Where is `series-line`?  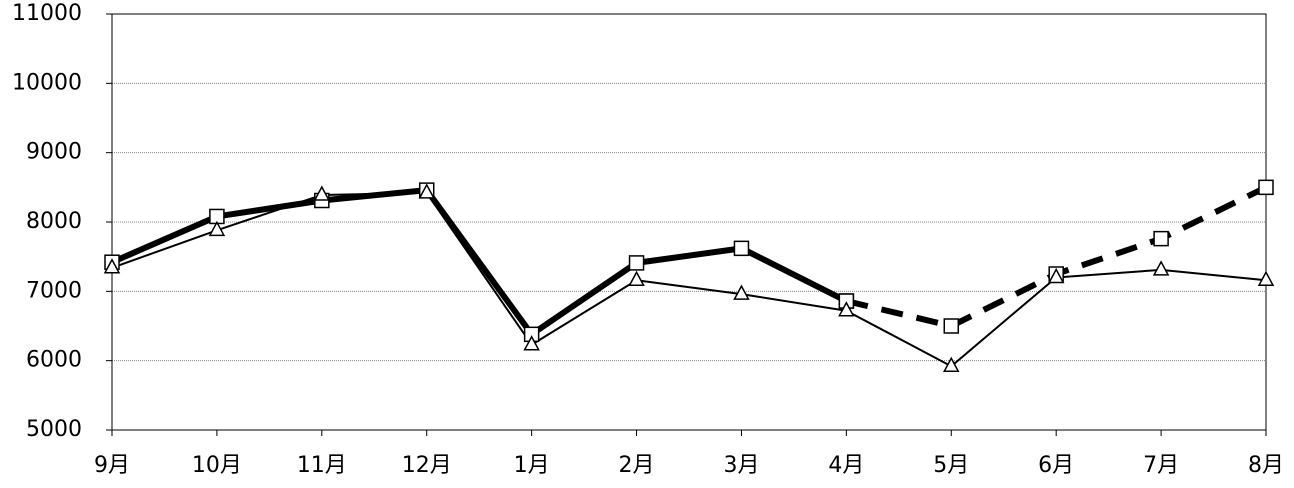
series-line is located at coordinates (1056, 256).